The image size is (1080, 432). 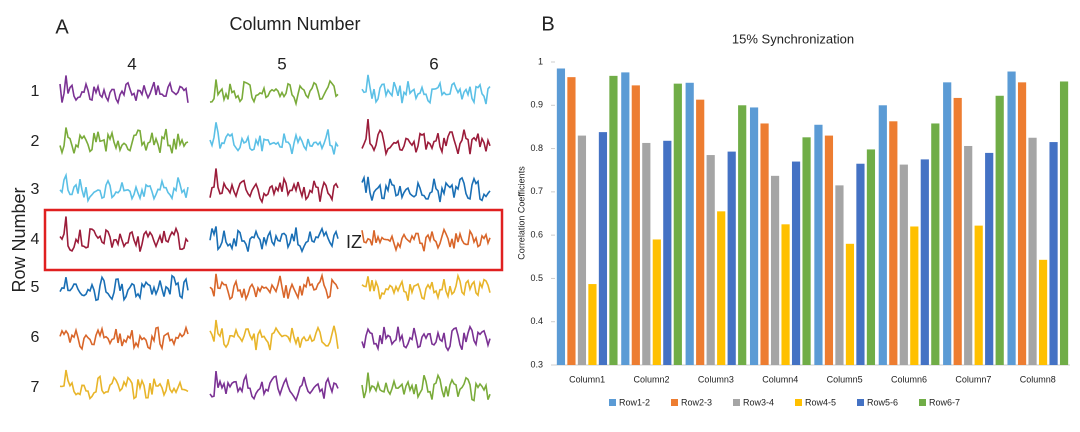 I want to click on x-tick-label: Column7, so click(x=973, y=379).